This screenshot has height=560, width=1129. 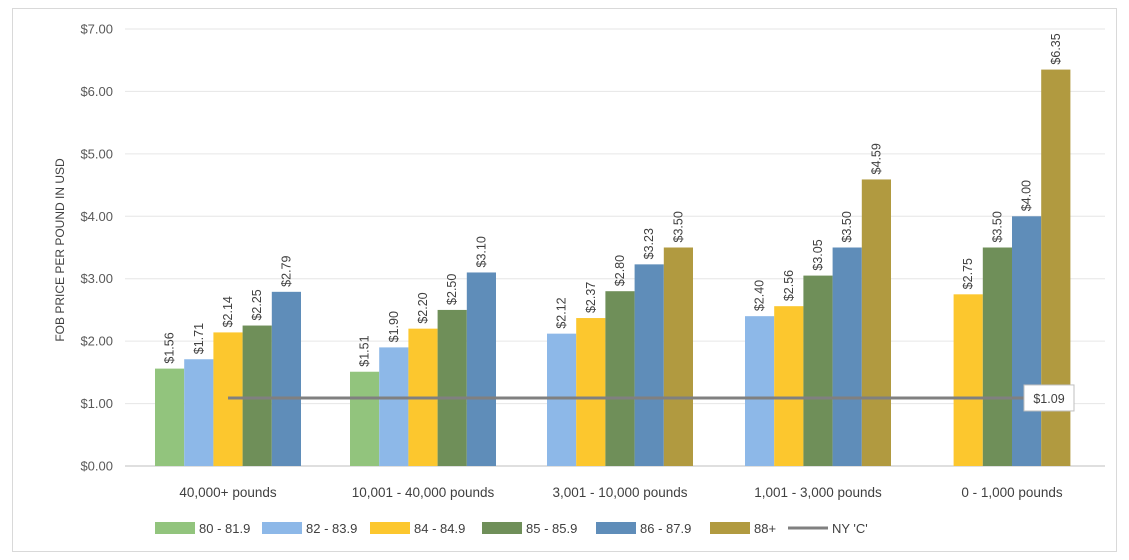 What do you see at coordinates (96, 248) in the screenshot?
I see `y-axis: $0.00 $1.00 $2.00 $3.00 $4.00 $5.00 $6.00 $7.00` at bounding box center [96, 248].